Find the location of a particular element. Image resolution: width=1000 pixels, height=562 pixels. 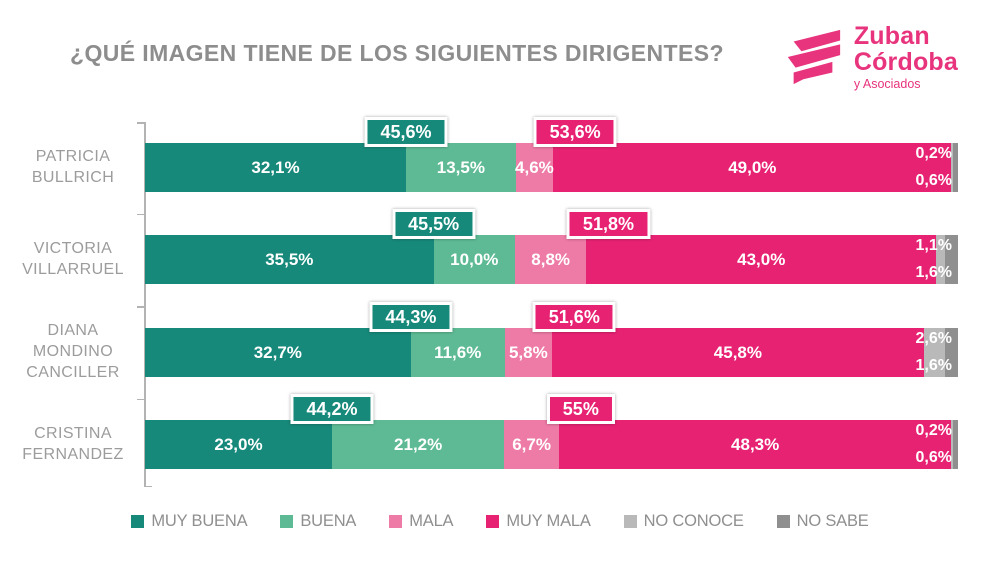

bar-segment-muy-buena: 32,7% is located at coordinates (278, 352).